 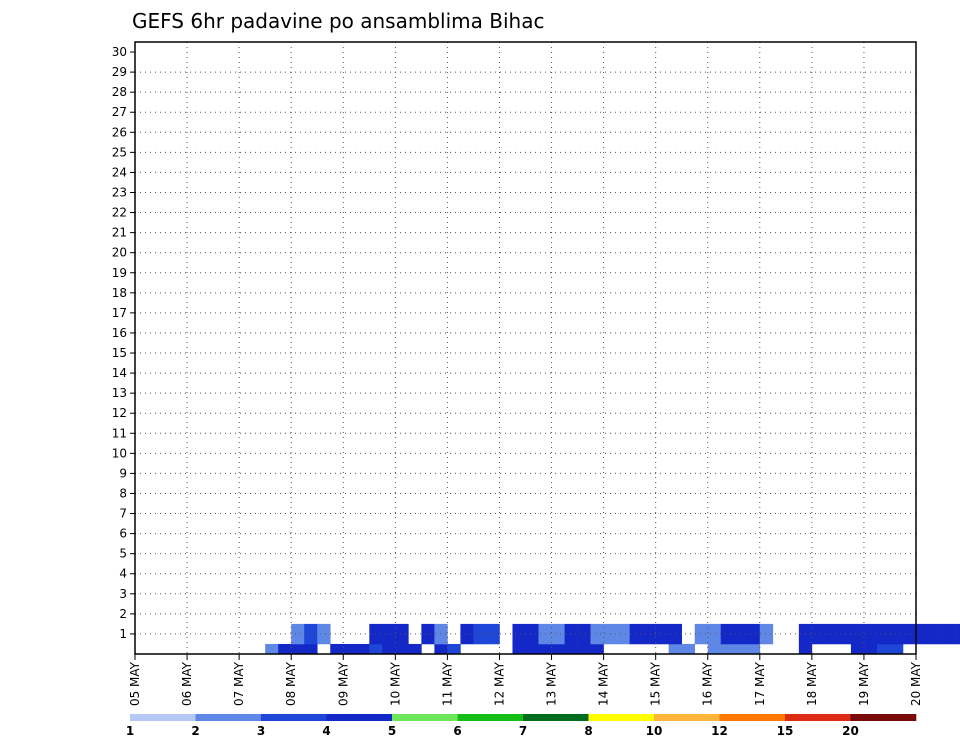 I want to click on colorbar-label: 1, so click(x=130, y=731).